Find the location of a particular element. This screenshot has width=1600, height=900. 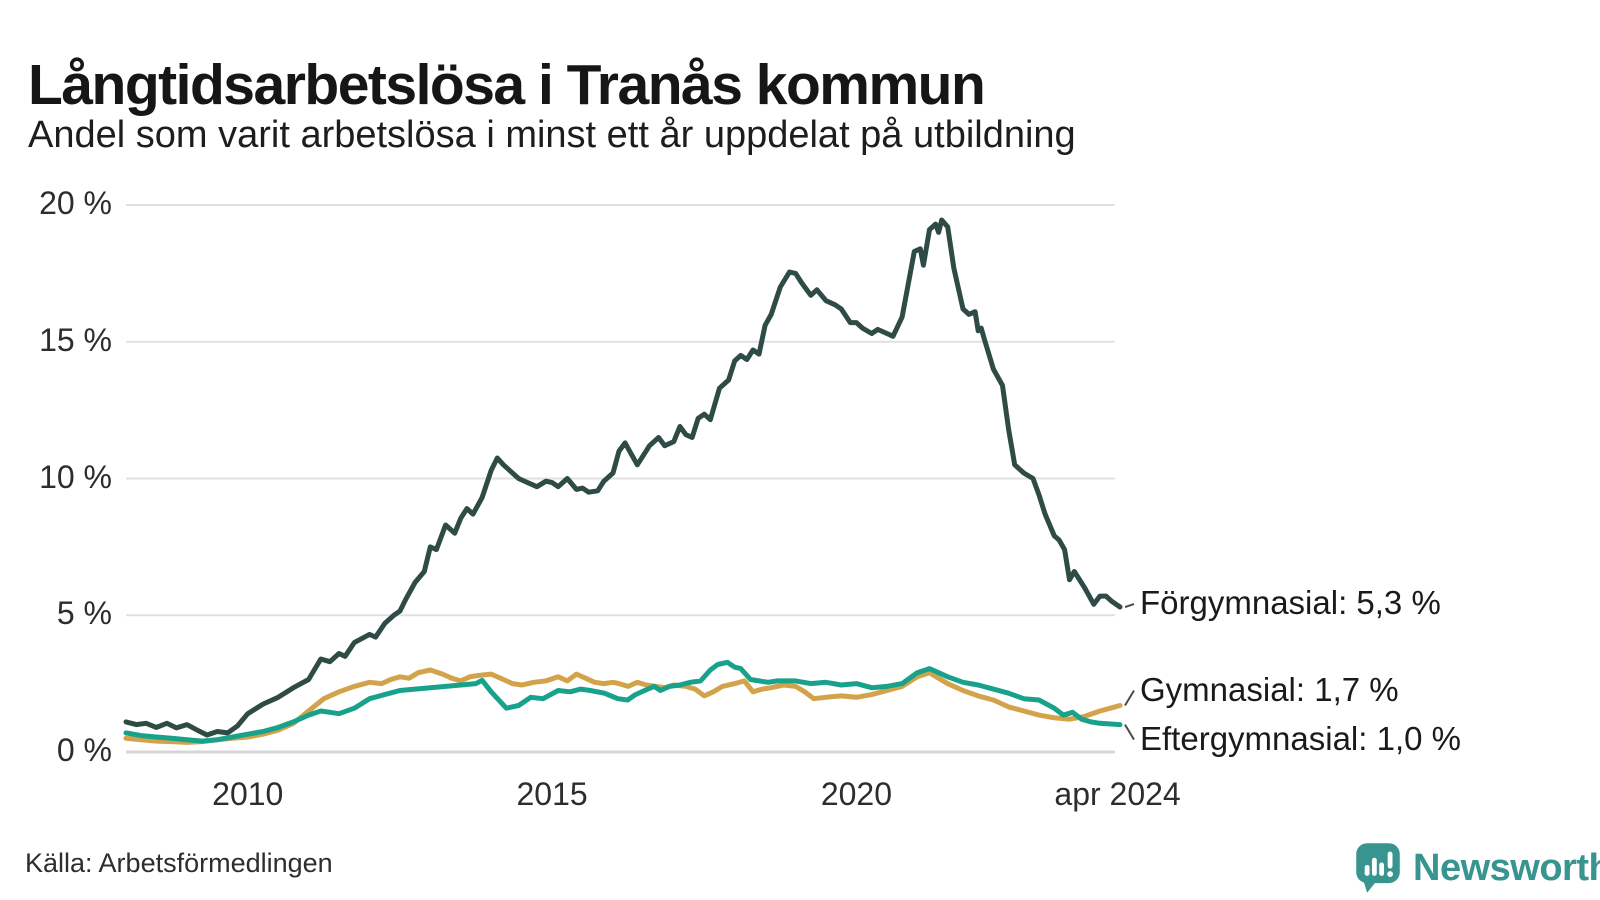

y-tick-label: 0 % is located at coordinates (84, 750).